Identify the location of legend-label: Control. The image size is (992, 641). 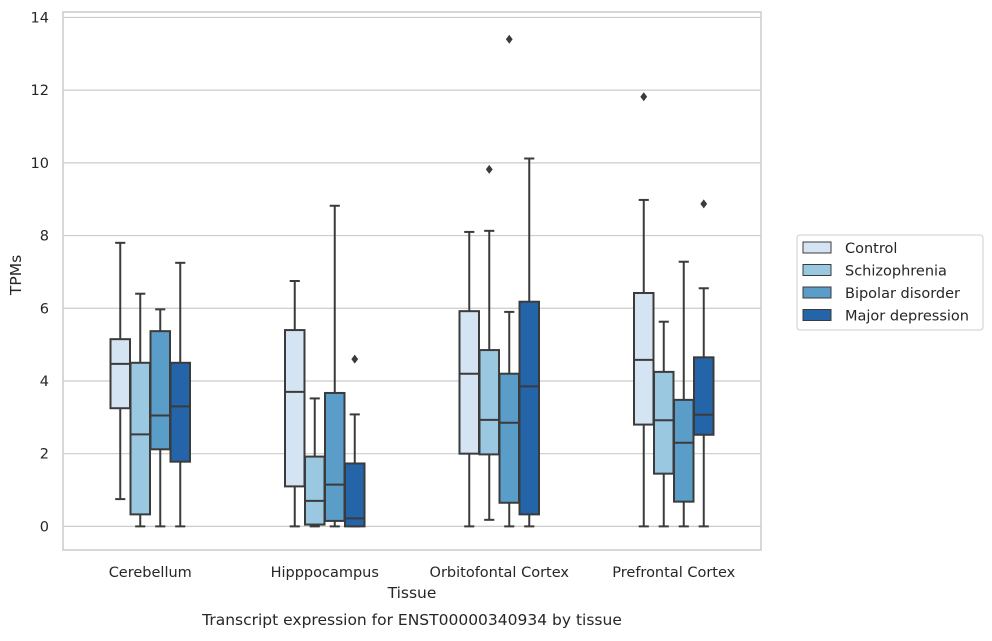
(871, 249).